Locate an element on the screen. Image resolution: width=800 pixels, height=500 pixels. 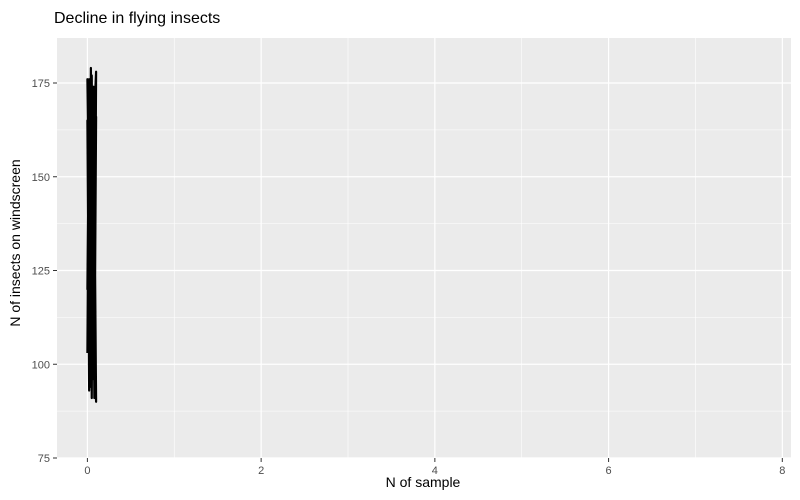
data-layer is located at coordinates (92, 234).